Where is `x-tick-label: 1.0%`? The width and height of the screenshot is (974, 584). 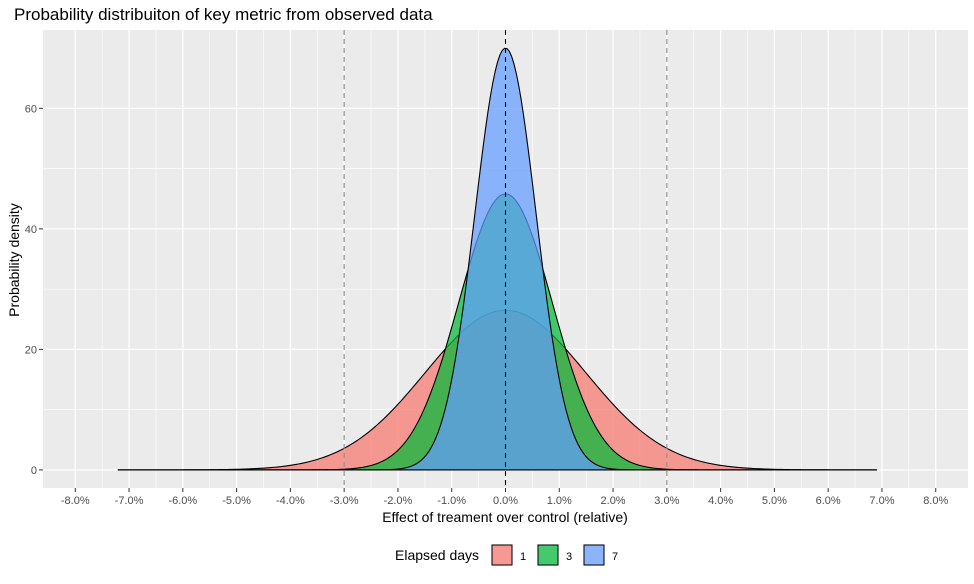
x-tick-label: 1.0% is located at coordinates (559, 501).